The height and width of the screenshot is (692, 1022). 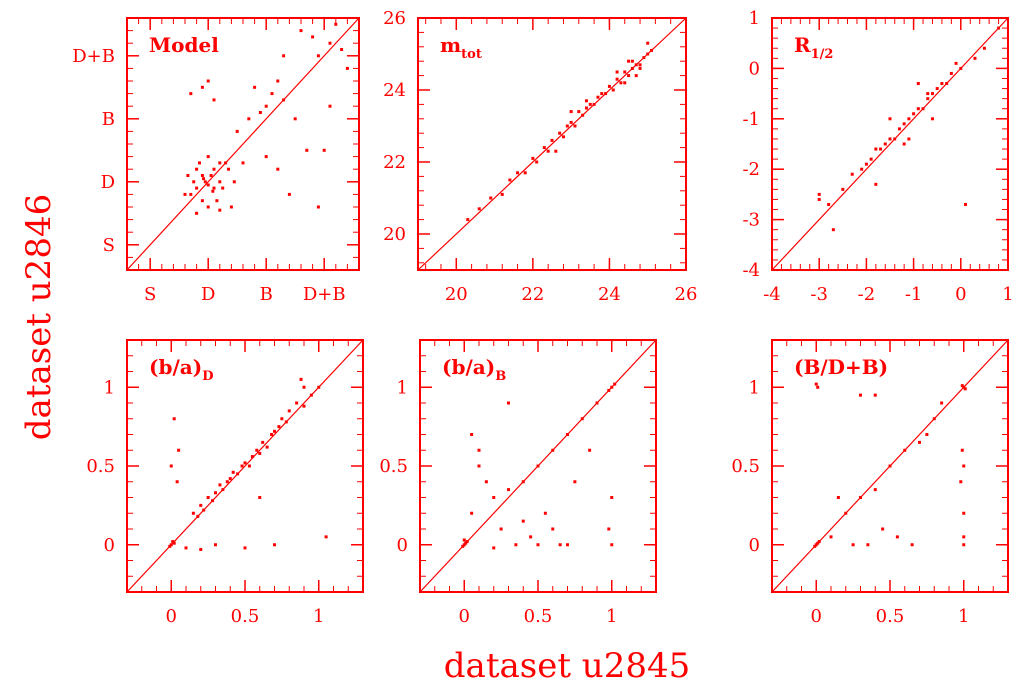 I want to click on panel-6-title-main: (B/D+B), so click(x=841, y=367).